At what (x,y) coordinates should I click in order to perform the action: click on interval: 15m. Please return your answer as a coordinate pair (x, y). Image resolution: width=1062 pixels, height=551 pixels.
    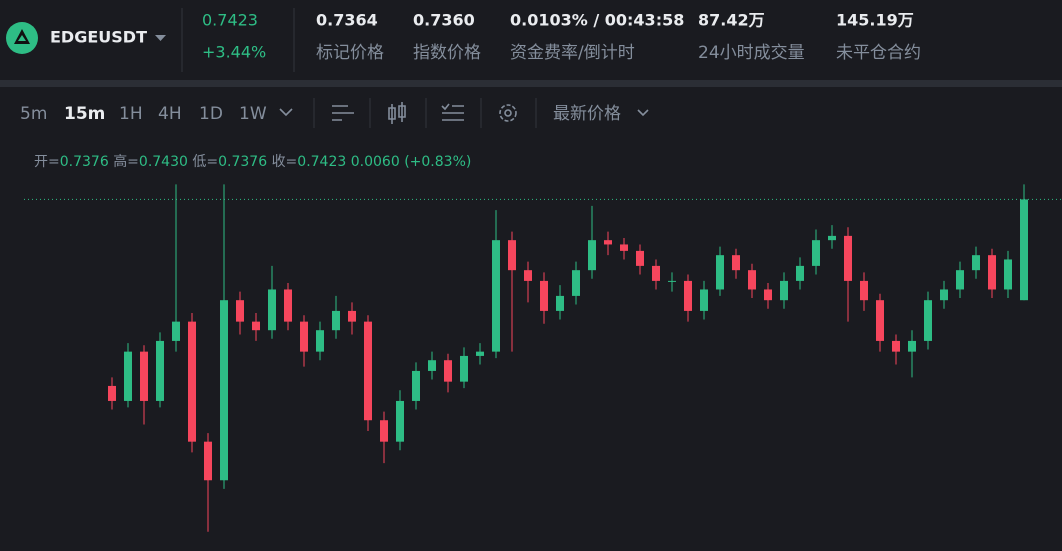
    Looking at the image, I should click on (84, 114).